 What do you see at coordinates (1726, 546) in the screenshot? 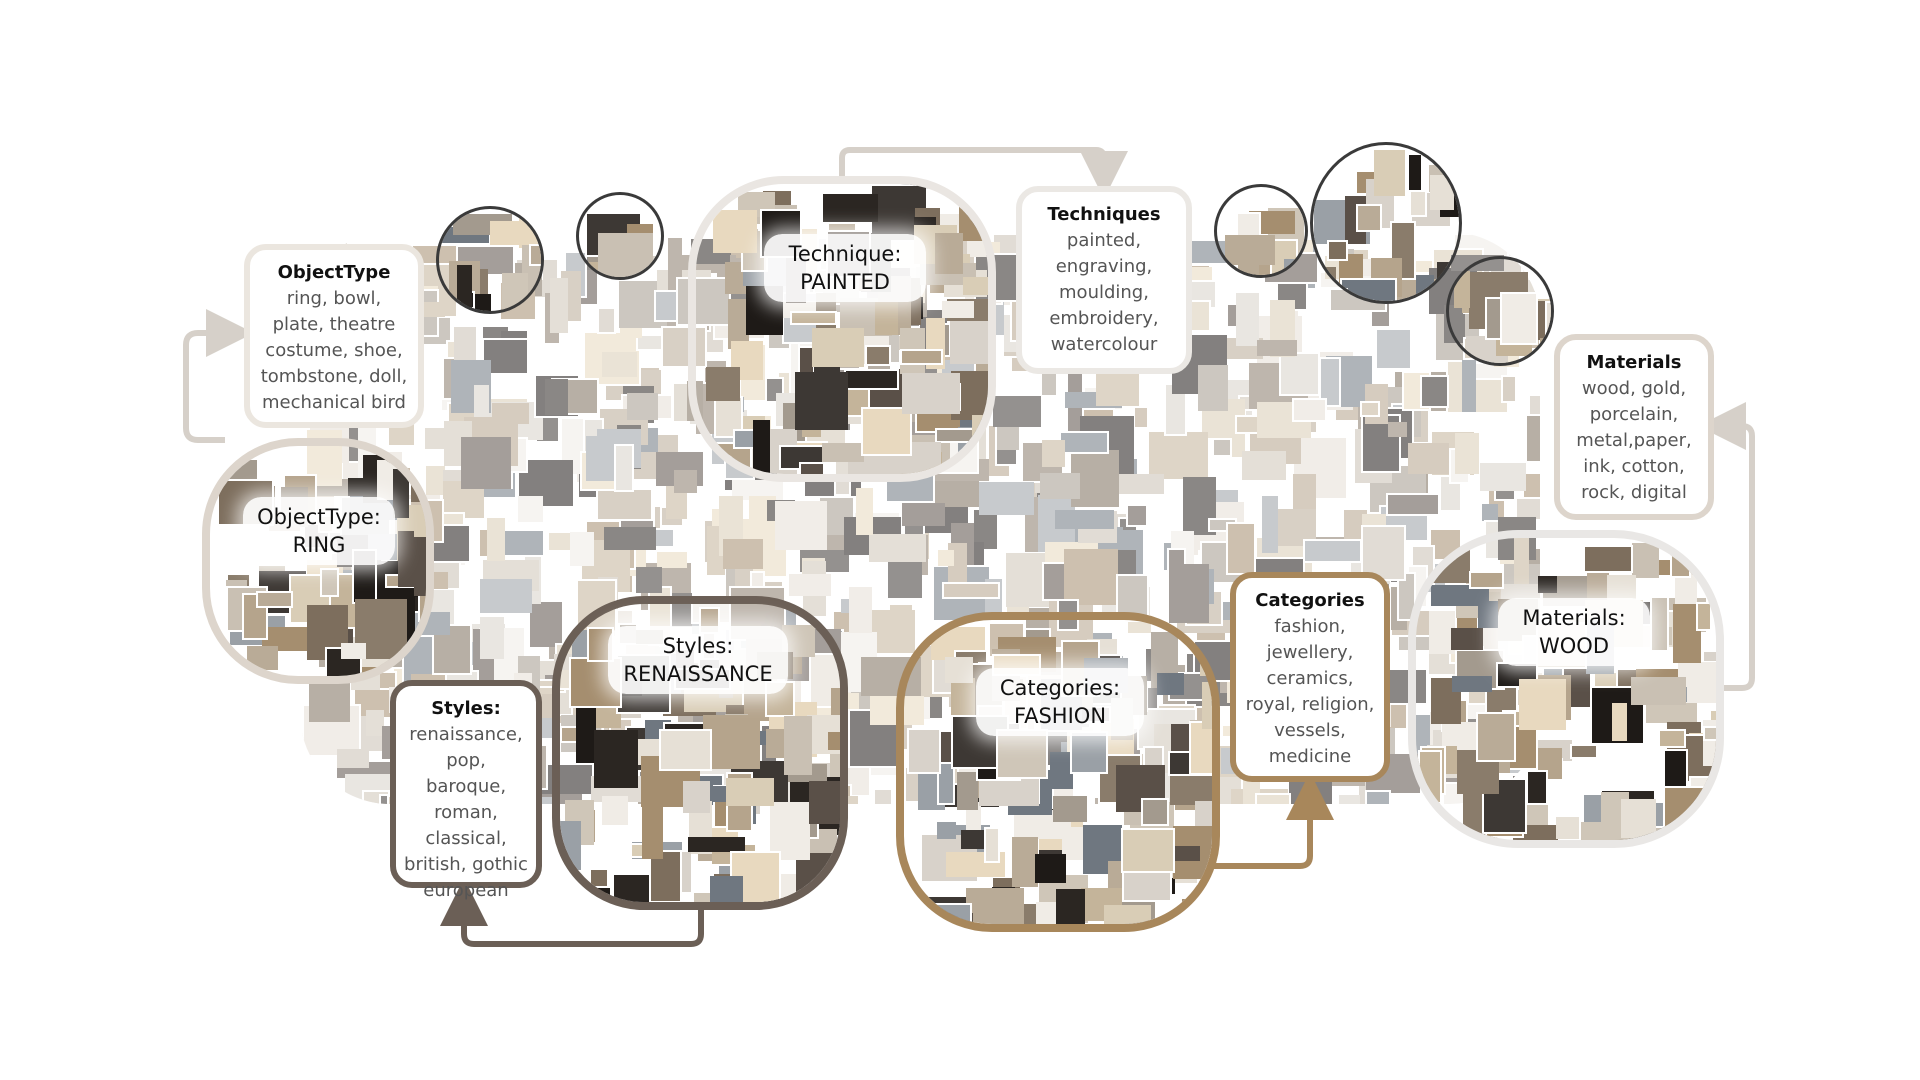
I see `arrow-wood-to-materials` at bounding box center [1726, 546].